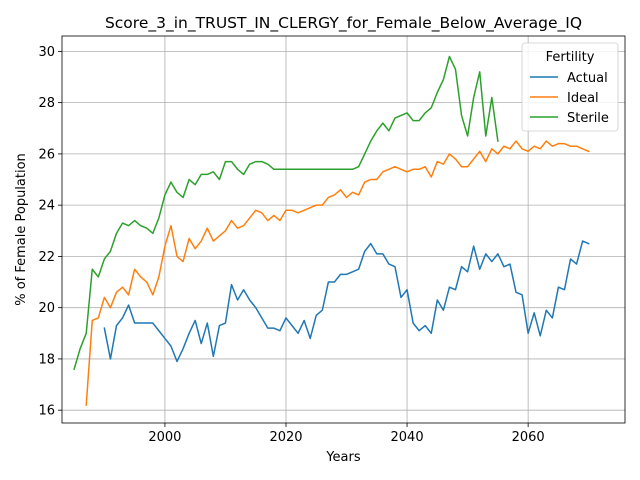 The image size is (640, 480). Describe the element at coordinates (46, 411) in the screenshot. I see `y-tick-label: 16` at that location.